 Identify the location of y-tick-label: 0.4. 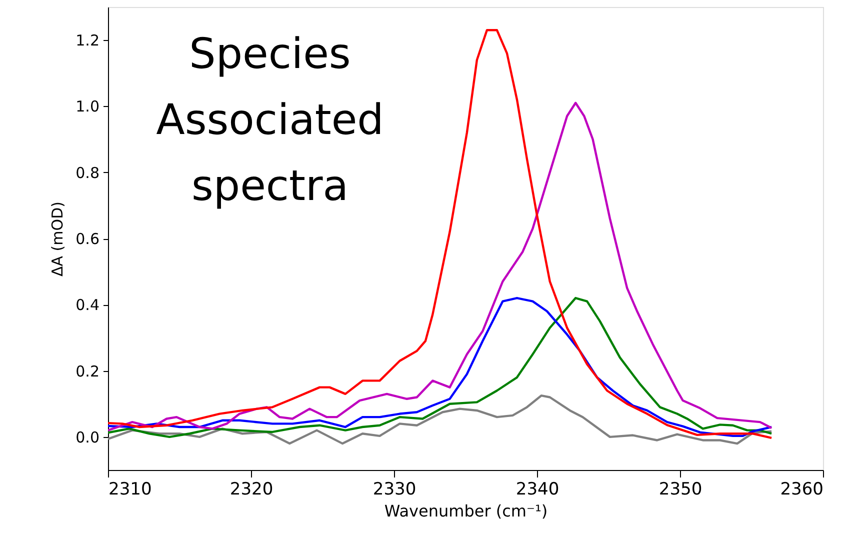
(88, 305).